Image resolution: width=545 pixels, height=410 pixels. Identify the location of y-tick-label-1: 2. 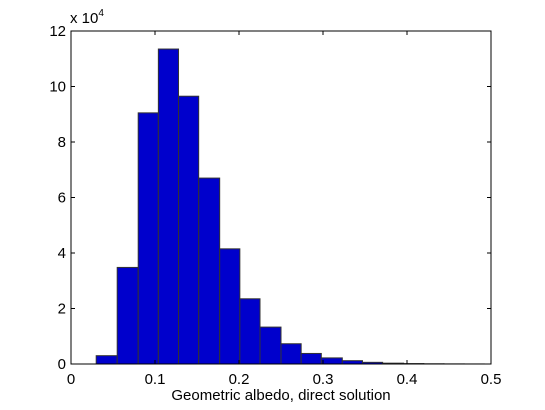
(62, 309).